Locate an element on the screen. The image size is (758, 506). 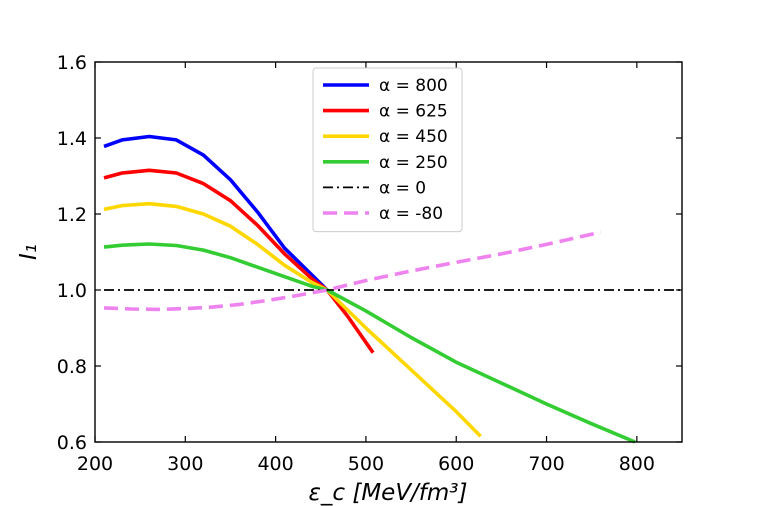
legend-label: α = 0 is located at coordinates (402, 188).